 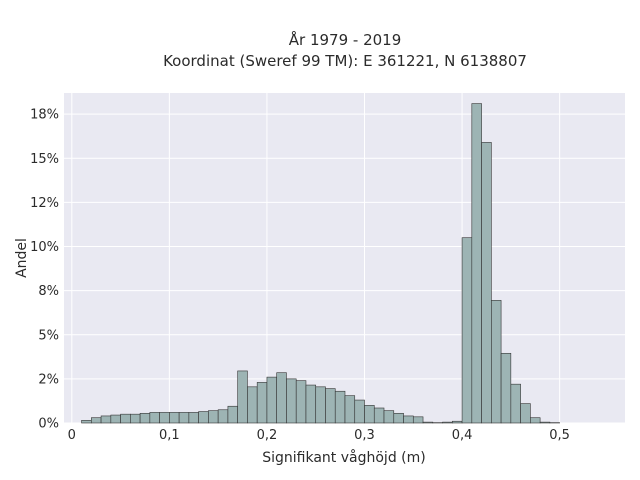 I want to click on y-tick-label: 8%, so click(x=48, y=291).